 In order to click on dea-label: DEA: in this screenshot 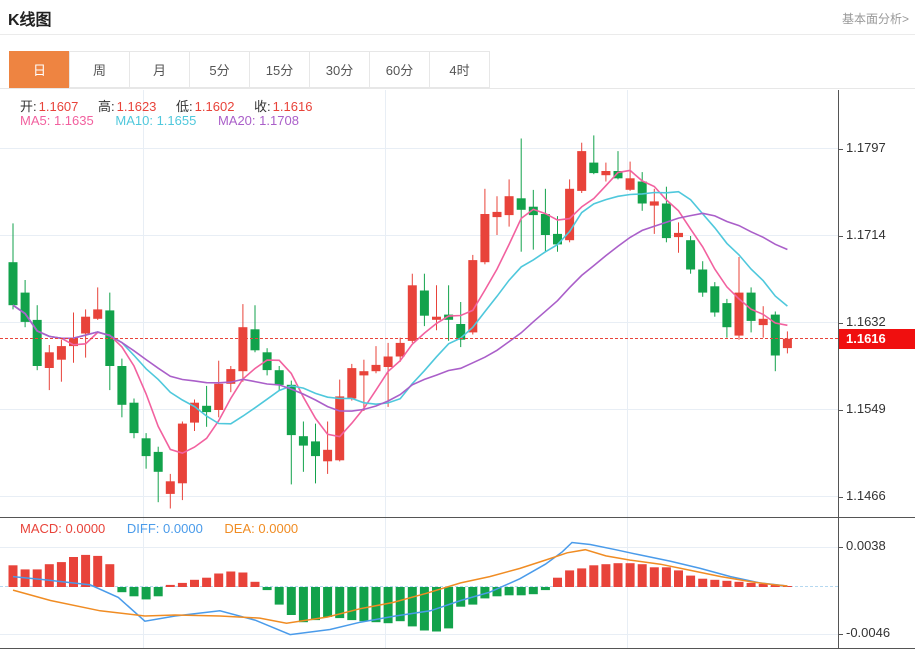, I will do `click(239, 528)`.